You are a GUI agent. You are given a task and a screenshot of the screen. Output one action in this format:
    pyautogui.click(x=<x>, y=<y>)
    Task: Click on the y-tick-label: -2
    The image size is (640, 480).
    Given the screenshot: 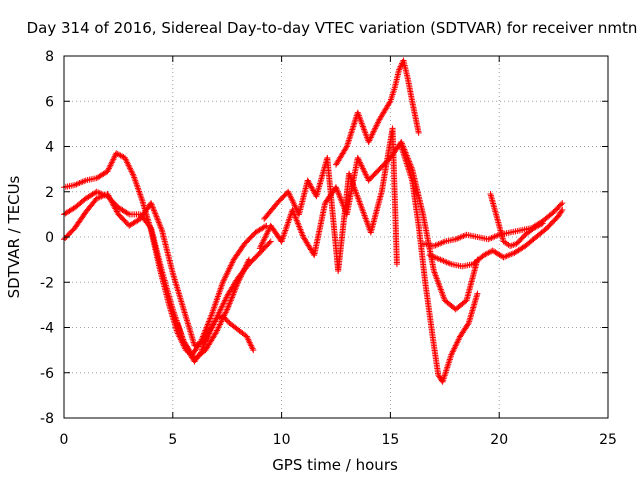 What is the action you would take?
    pyautogui.click(x=47, y=283)
    